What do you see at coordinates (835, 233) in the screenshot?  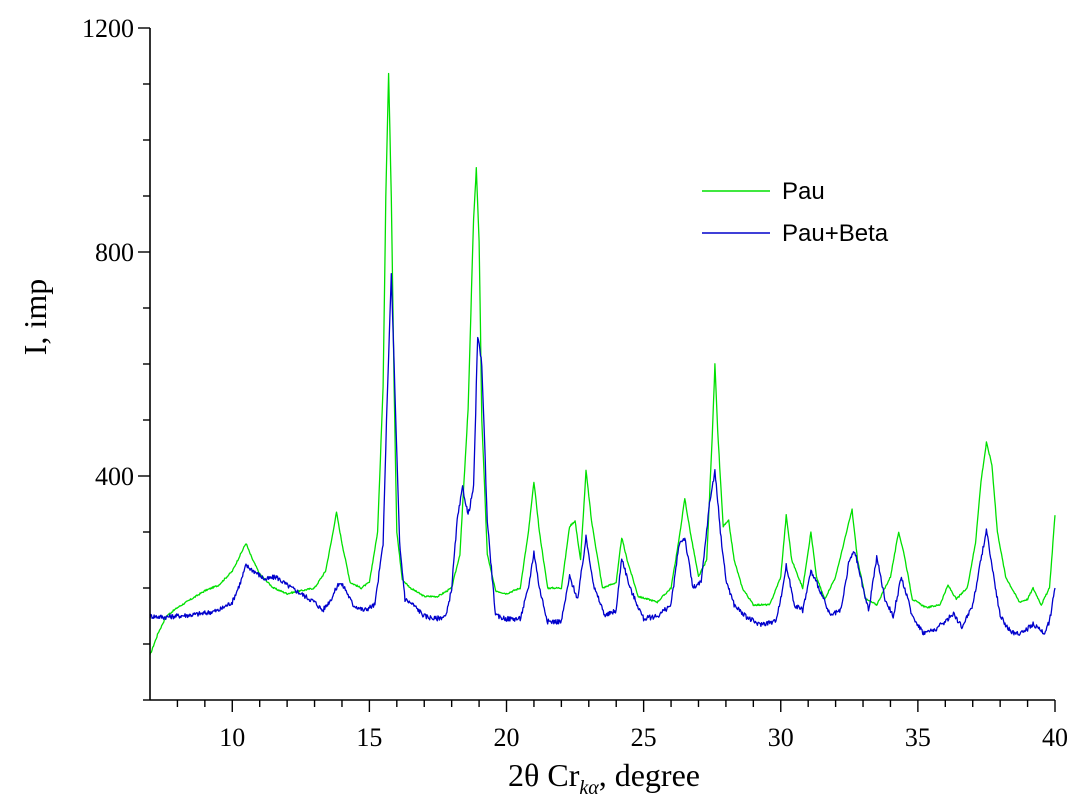 I see `legend-label-pau-beta: Pau+Beta` at bounding box center [835, 233].